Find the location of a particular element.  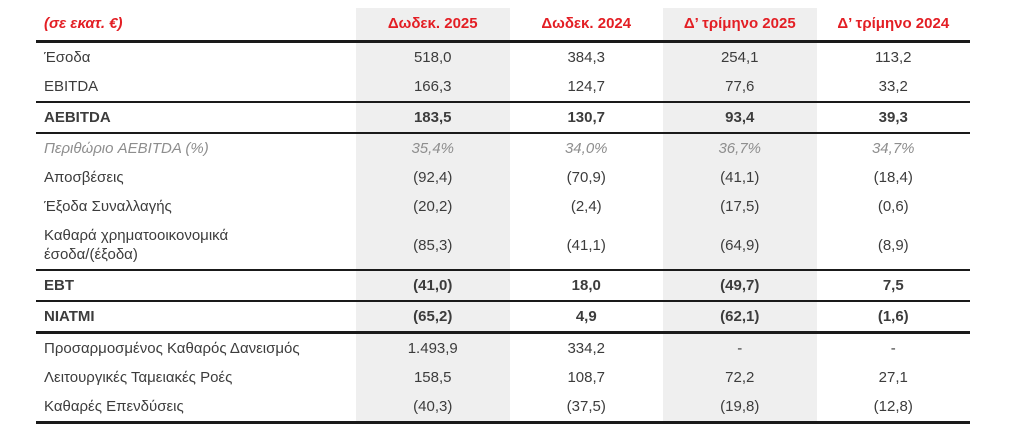

value-cell: (1,6) is located at coordinates (893, 317).